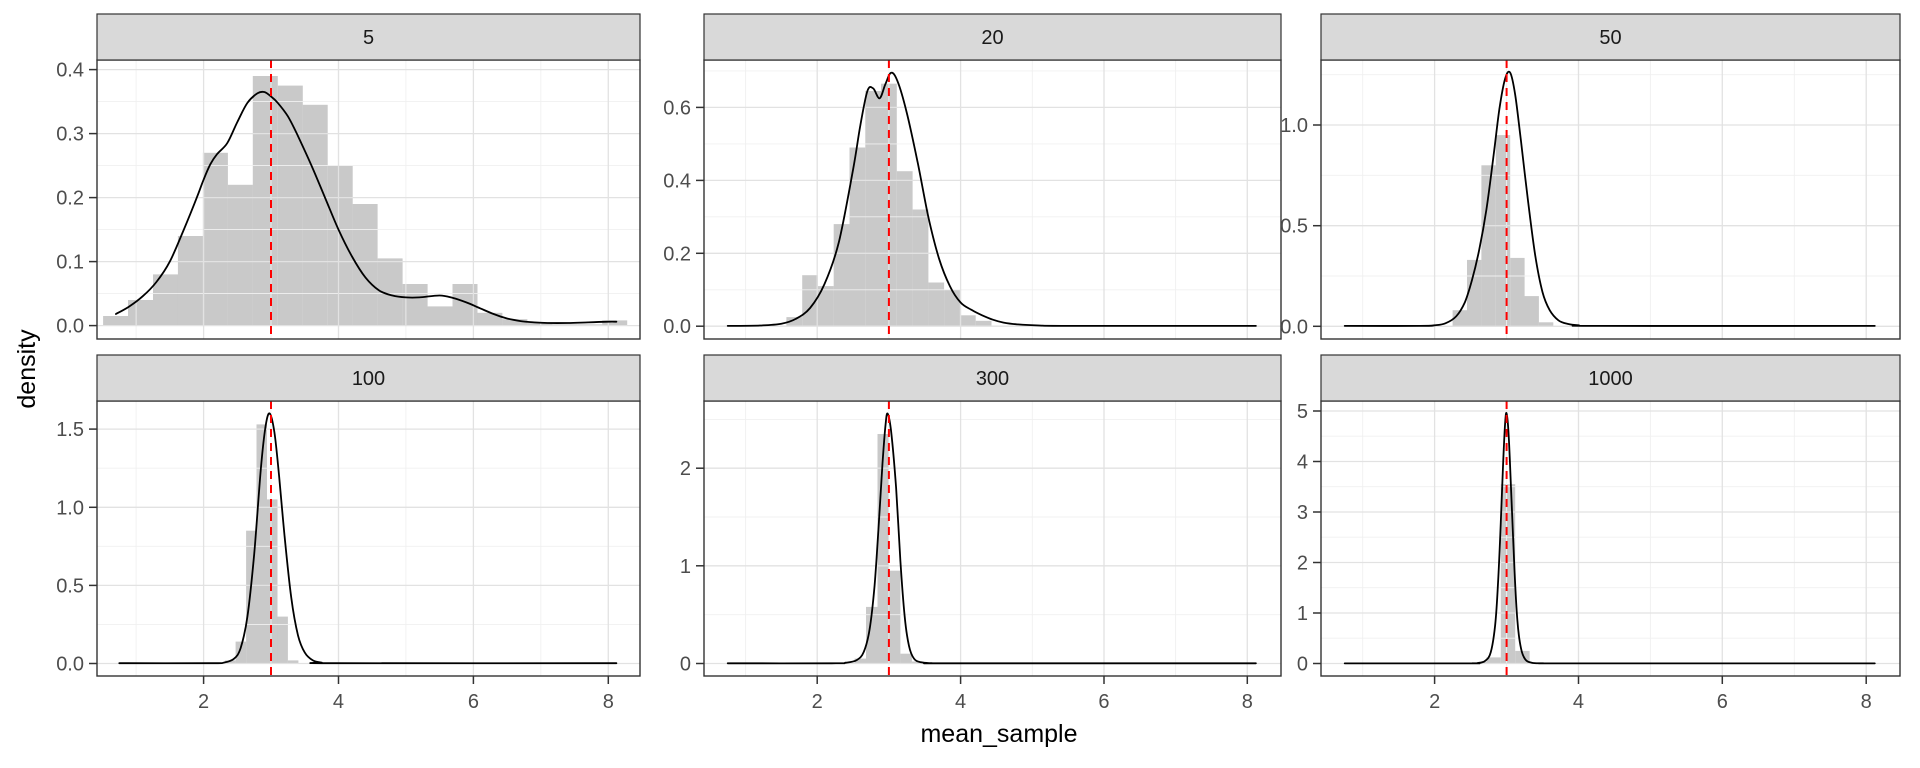  I want to click on x-axis-title: mean_sample, so click(999, 734).